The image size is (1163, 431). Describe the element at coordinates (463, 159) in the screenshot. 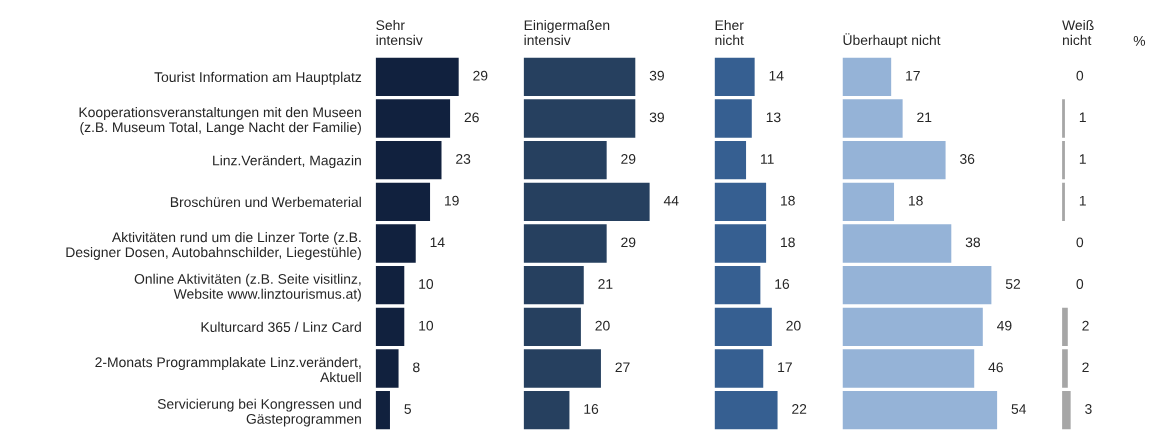

I see `data-label: 23` at that location.